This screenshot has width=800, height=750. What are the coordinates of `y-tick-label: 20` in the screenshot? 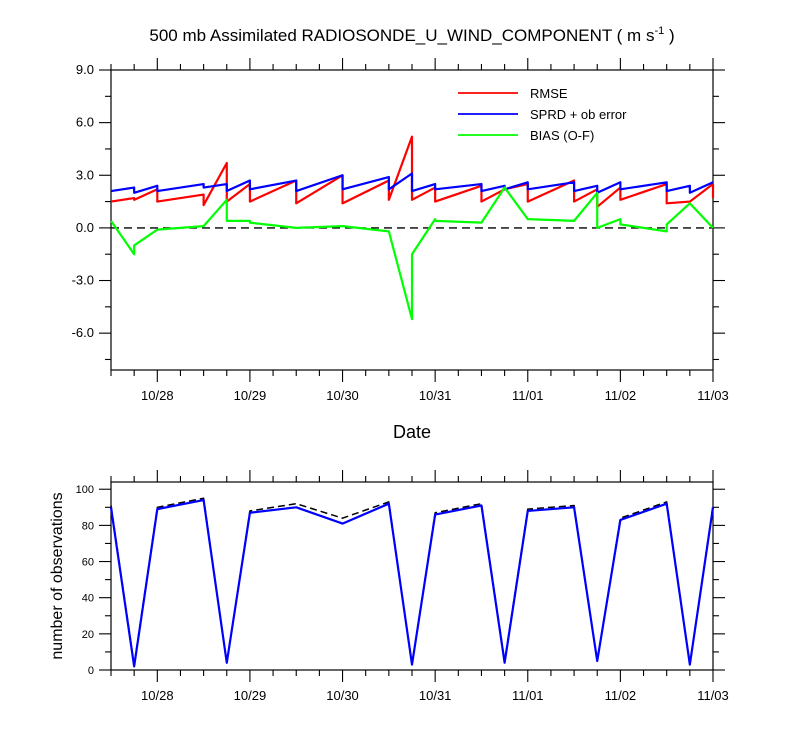 It's located at (88, 635).